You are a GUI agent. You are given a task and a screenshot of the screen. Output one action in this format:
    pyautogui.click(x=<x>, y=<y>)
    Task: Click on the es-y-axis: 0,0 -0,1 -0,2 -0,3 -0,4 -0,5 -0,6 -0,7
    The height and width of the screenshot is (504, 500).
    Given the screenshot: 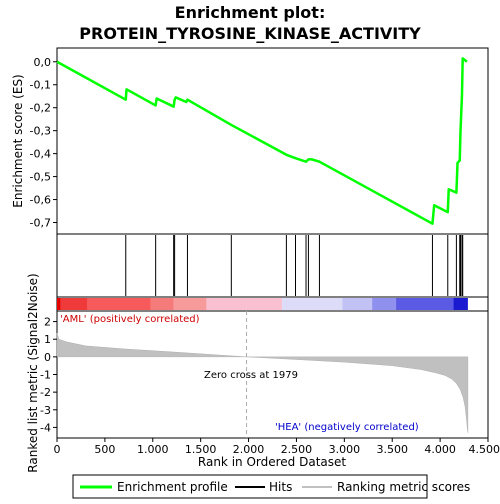 What is the action you would take?
    pyautogui.click(x=43, y=143)
    